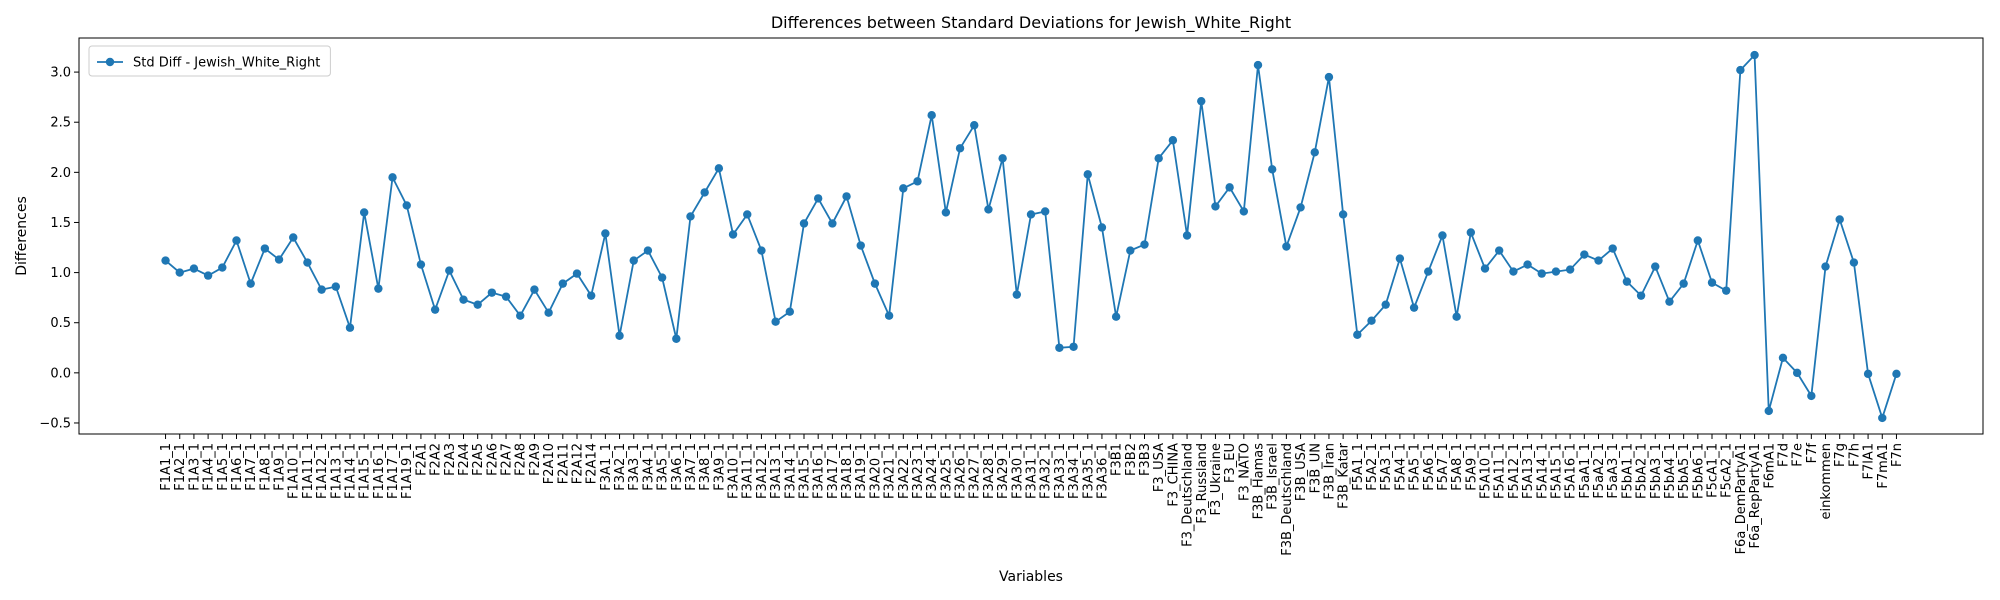  I want to click on x-tick-label: F3_CHINA, so click(1173, 475).